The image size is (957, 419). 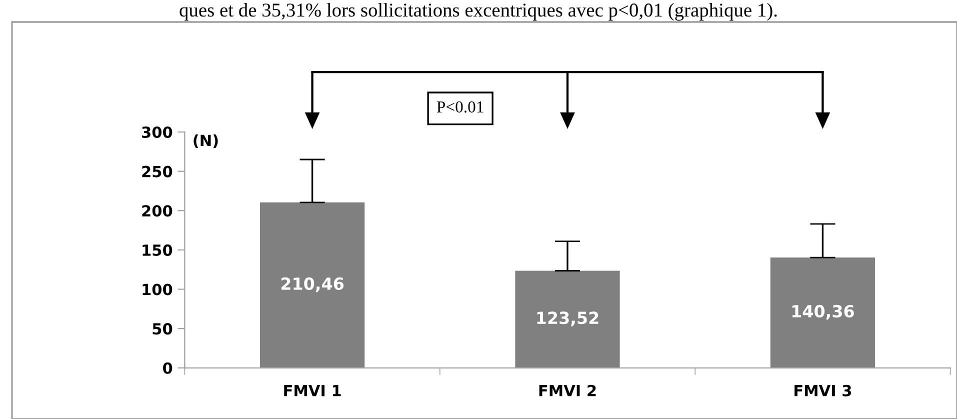 I want to click on text: ques et de 35,31% lors sollicitations excentriques avec p<0,01 (graphique 1)., so click(x=478, y=12).